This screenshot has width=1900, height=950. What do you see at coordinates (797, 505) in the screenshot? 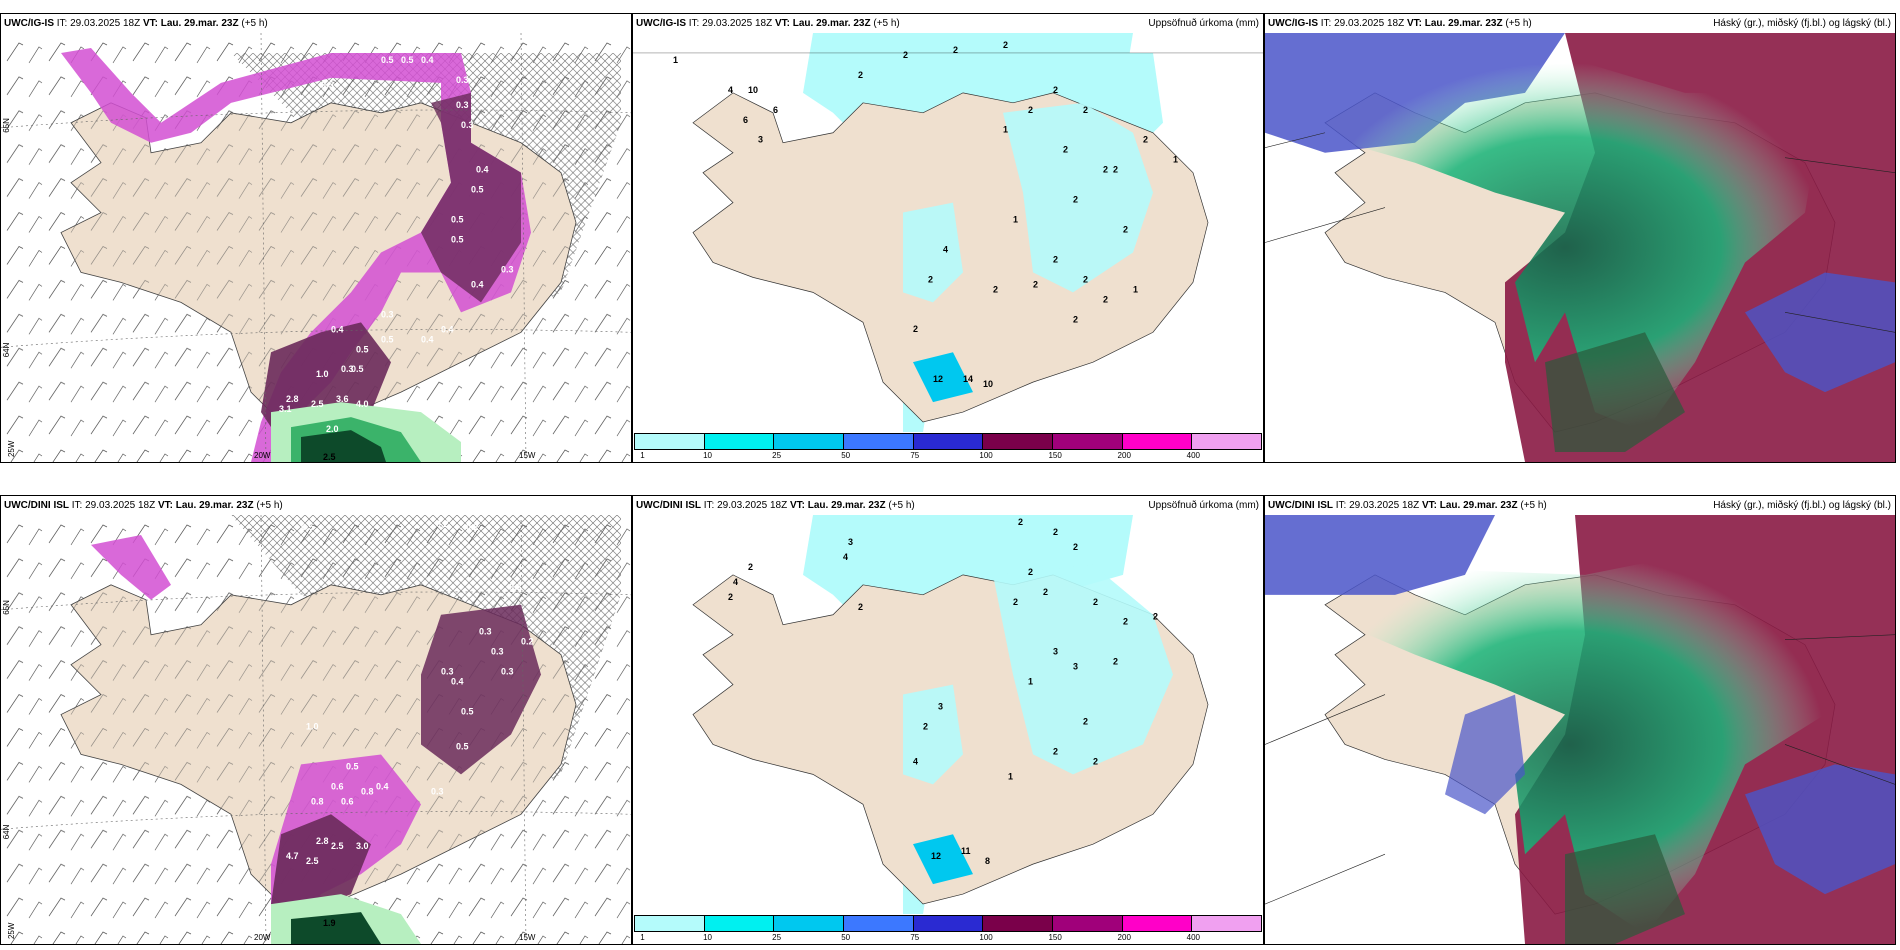
I see `vt-prefix: VT:` at bounding box center [797, 505].